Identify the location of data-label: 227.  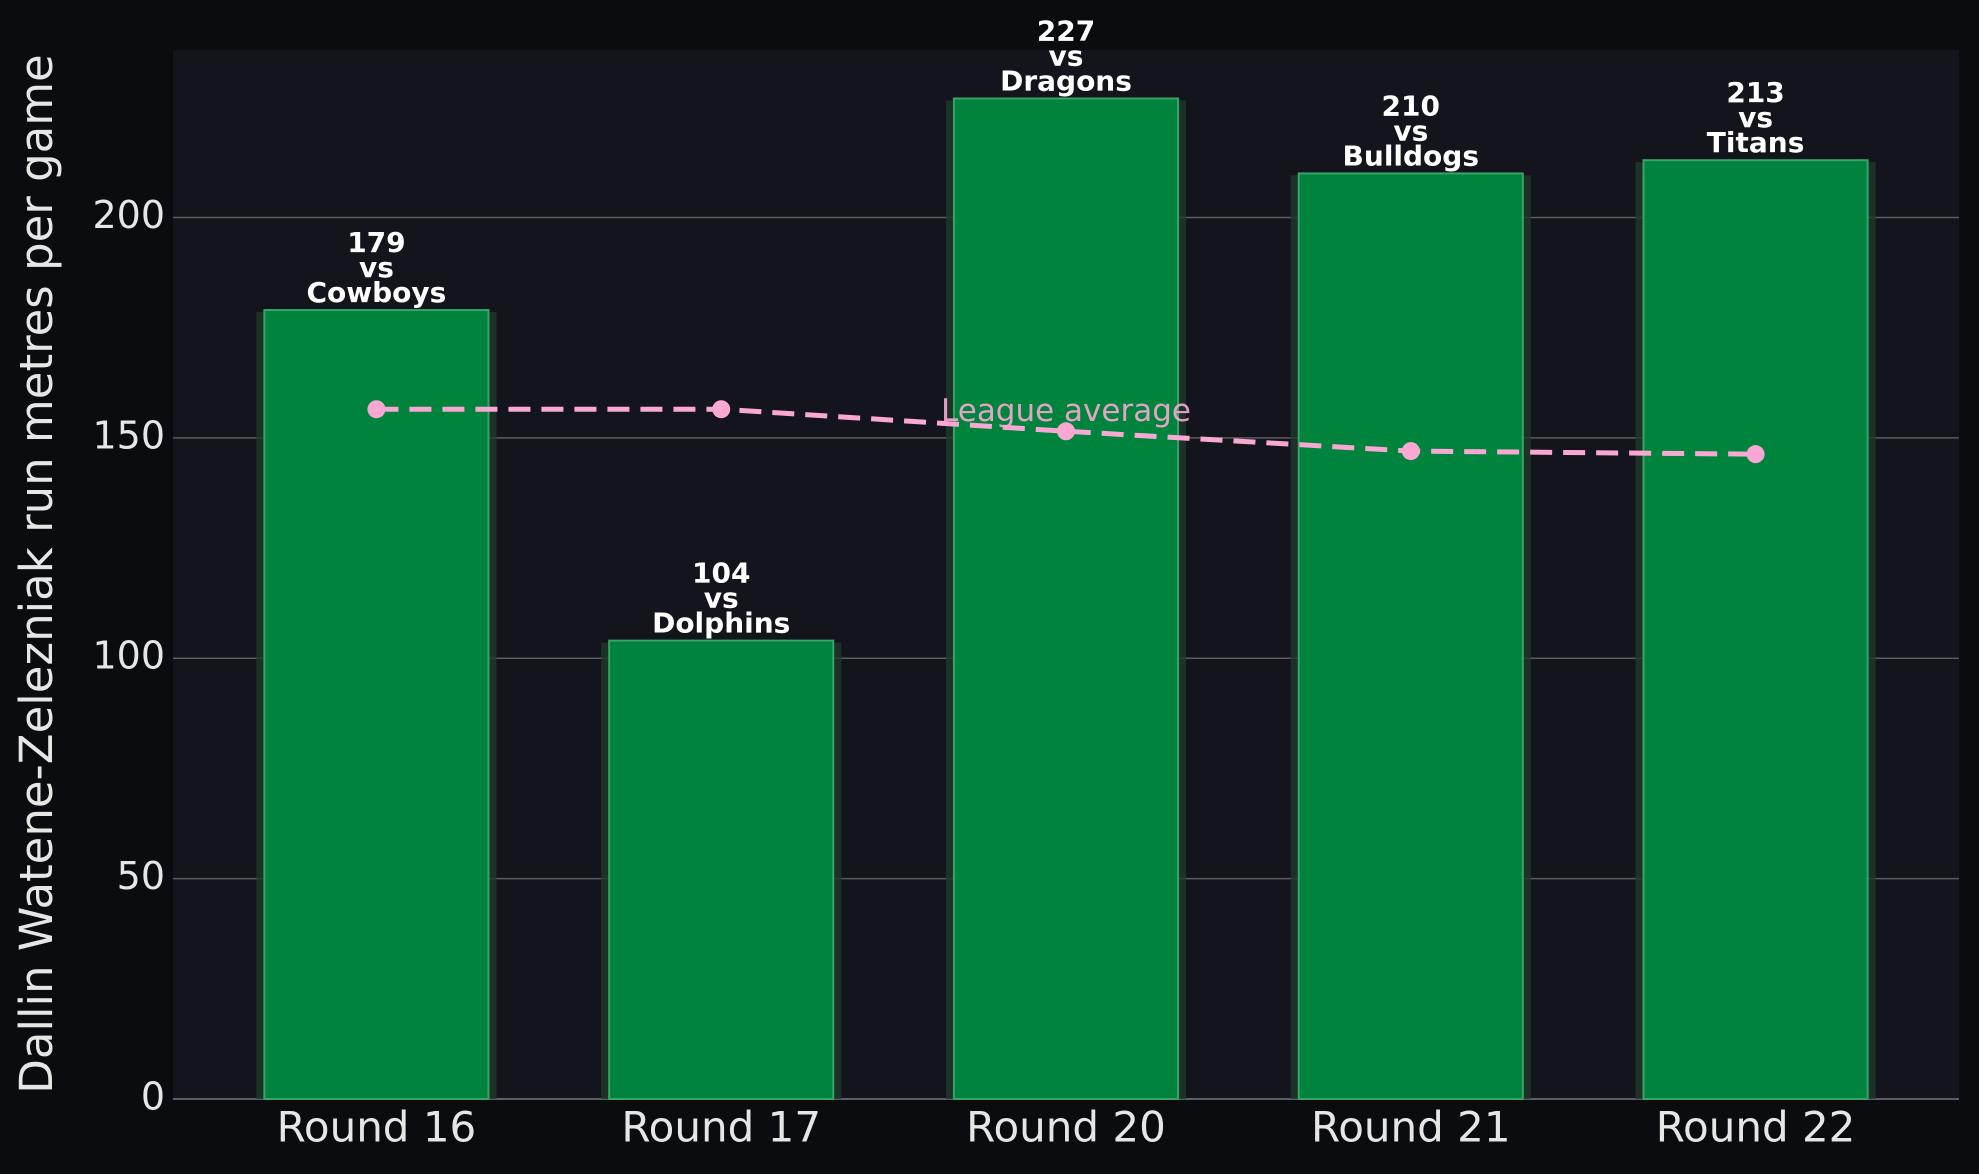
(1066, 30).